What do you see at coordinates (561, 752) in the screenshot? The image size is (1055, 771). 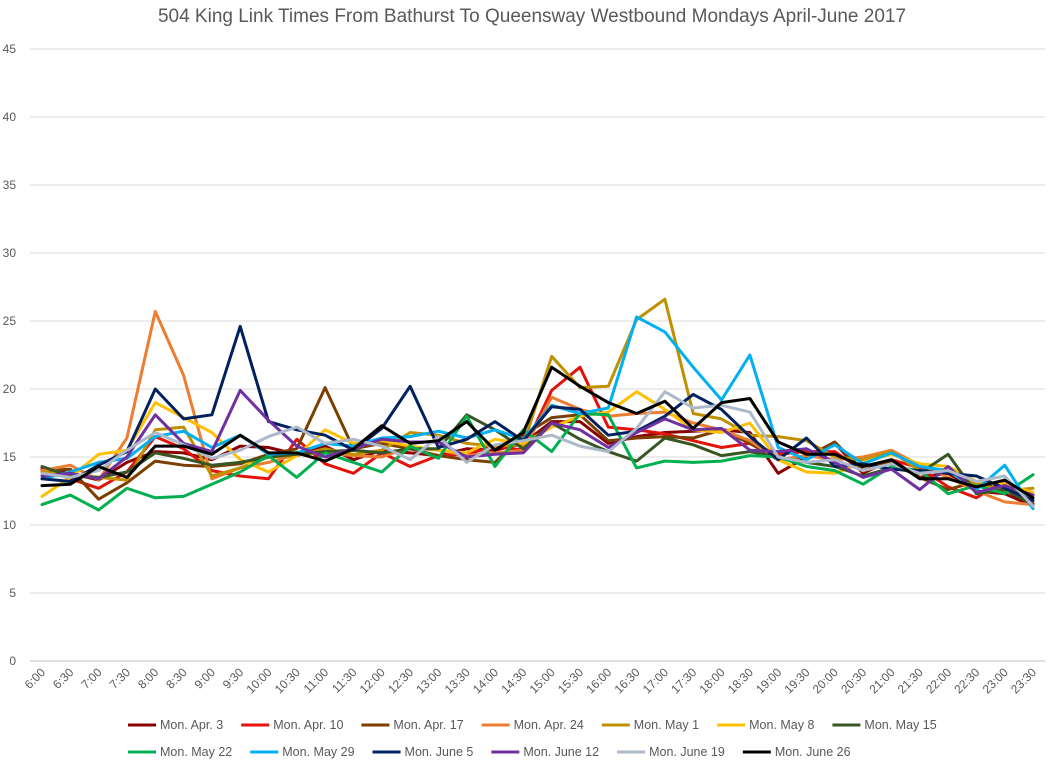 I see `legend-label: Mon. June 12` at bounding box center [561, 752].